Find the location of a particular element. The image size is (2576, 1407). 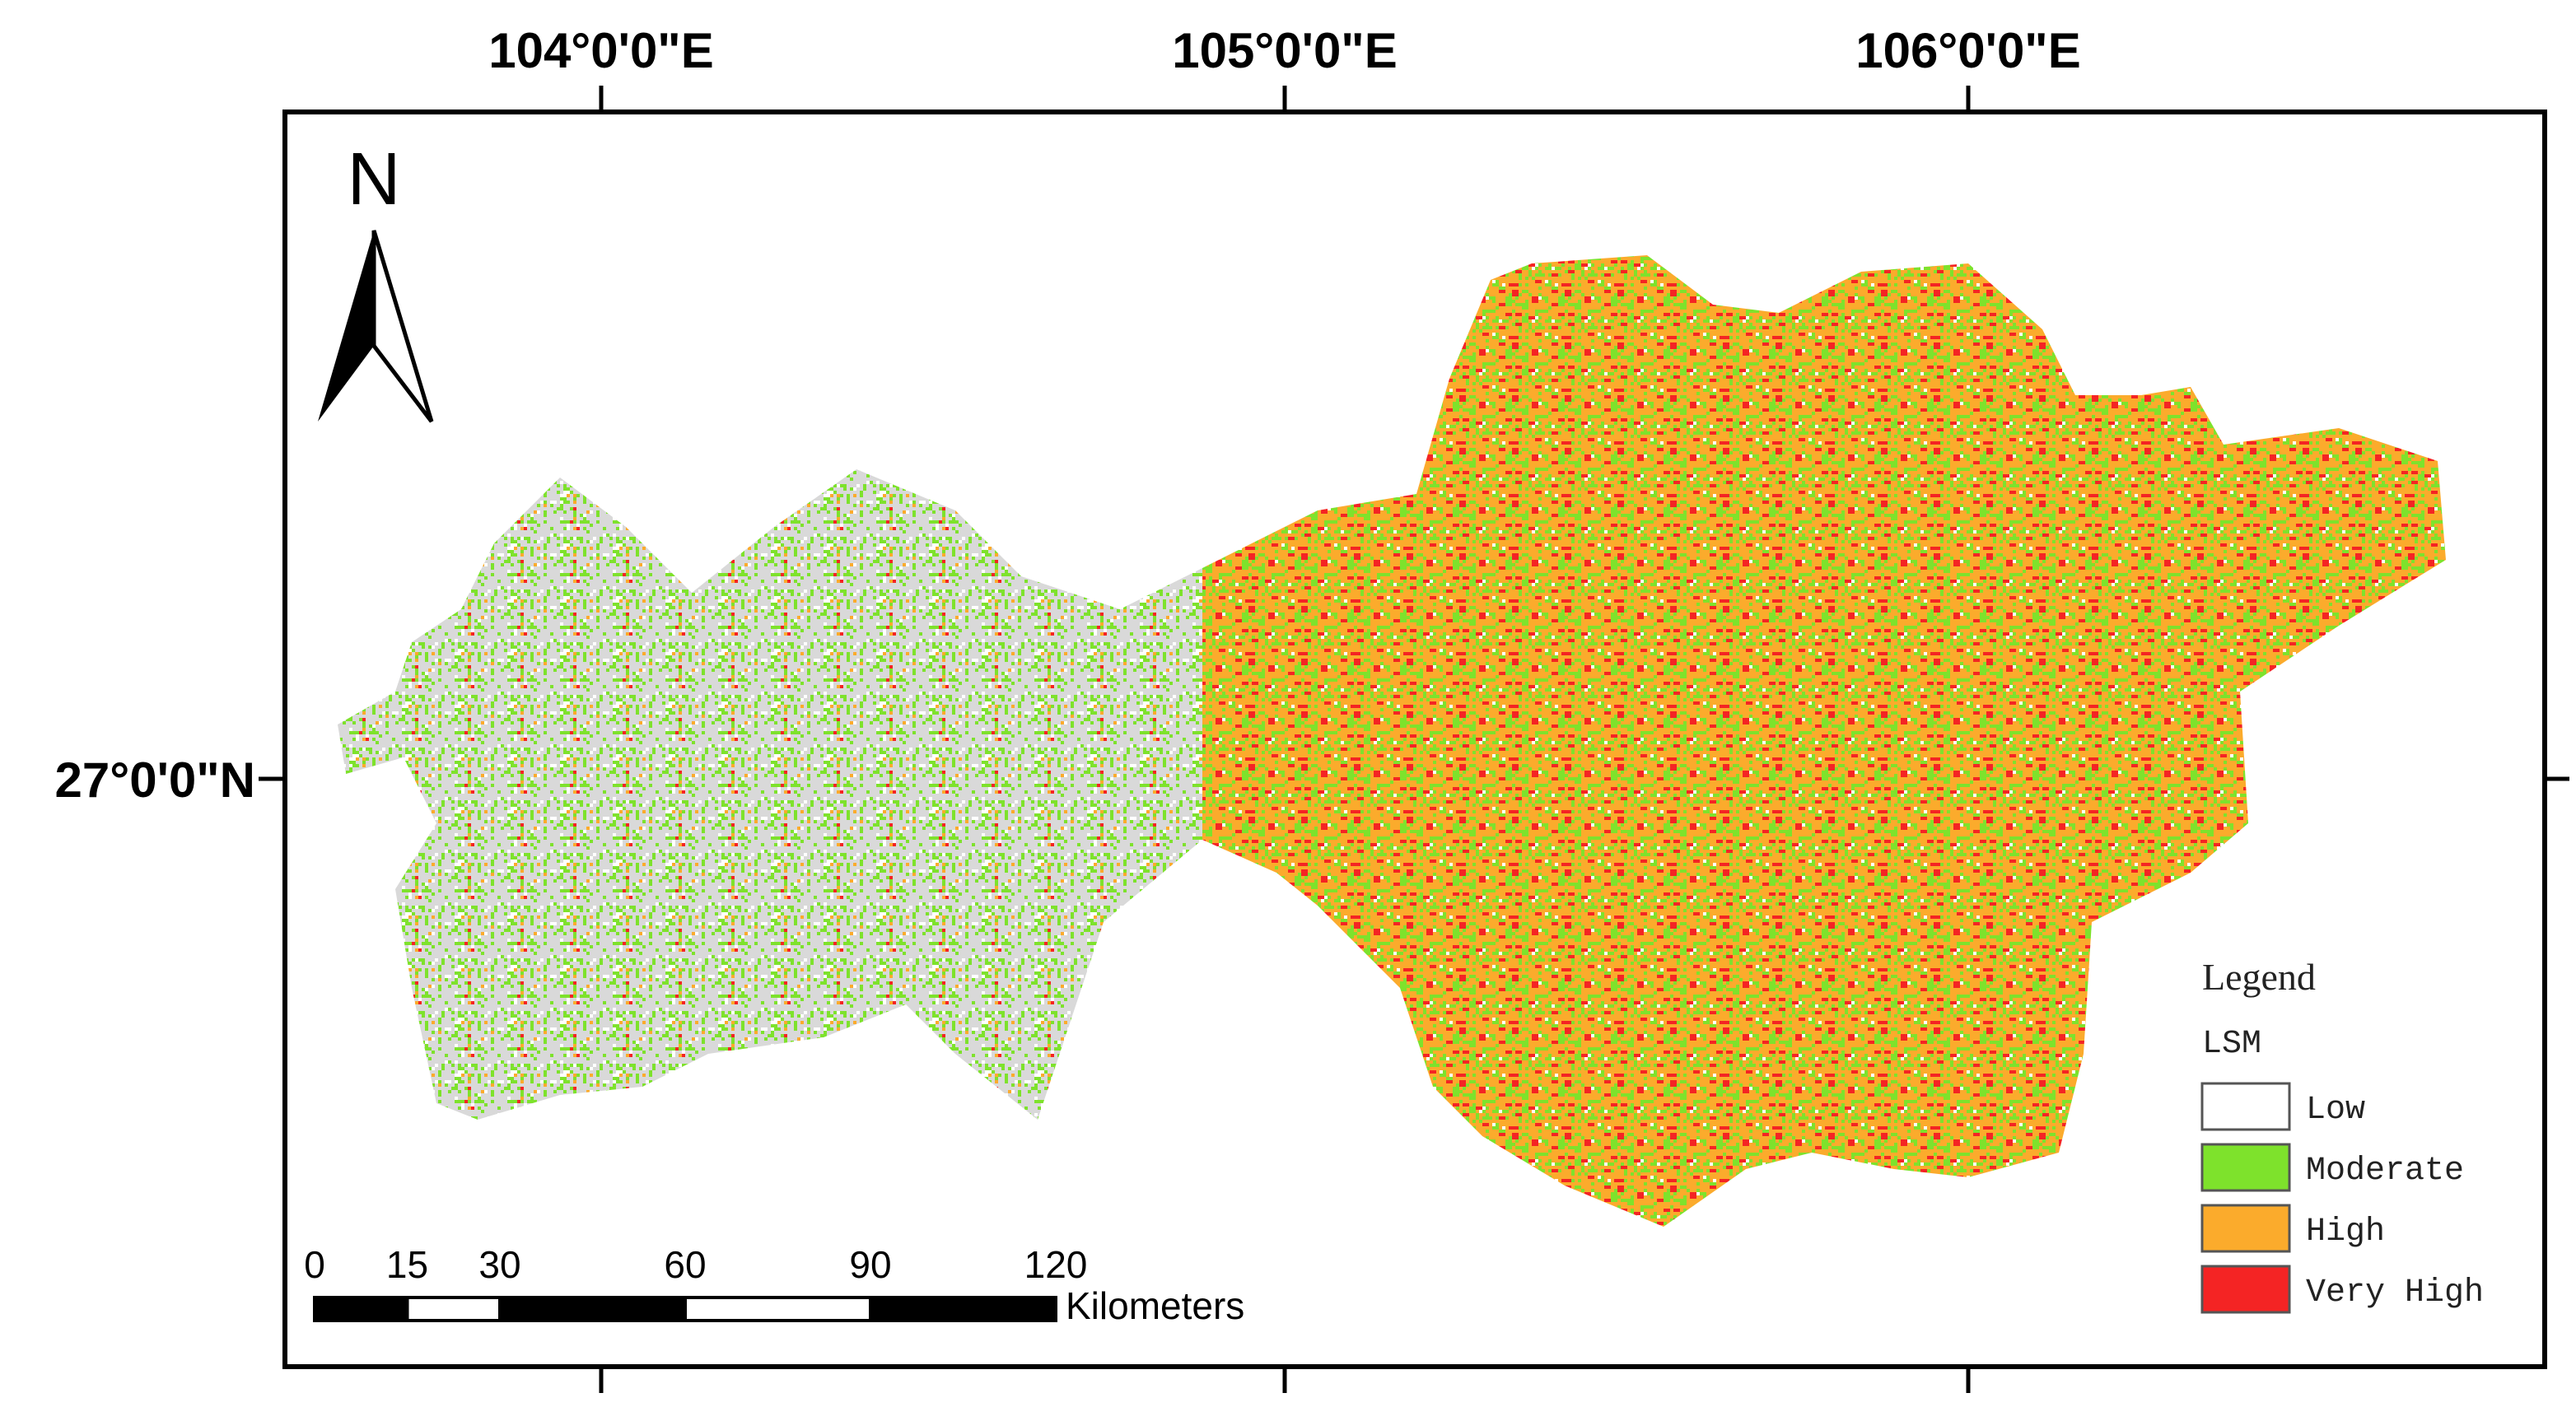

legend-label: High is located at coordinates (2345, 1232).